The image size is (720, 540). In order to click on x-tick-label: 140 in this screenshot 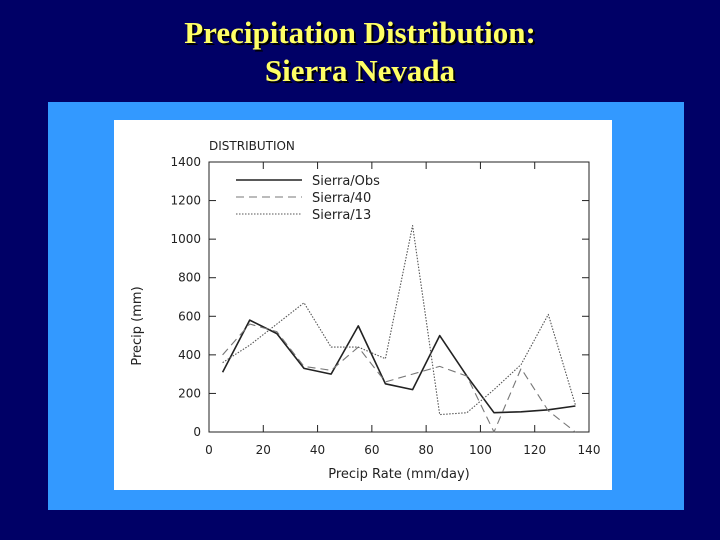, I will do `click(589, 450)`.